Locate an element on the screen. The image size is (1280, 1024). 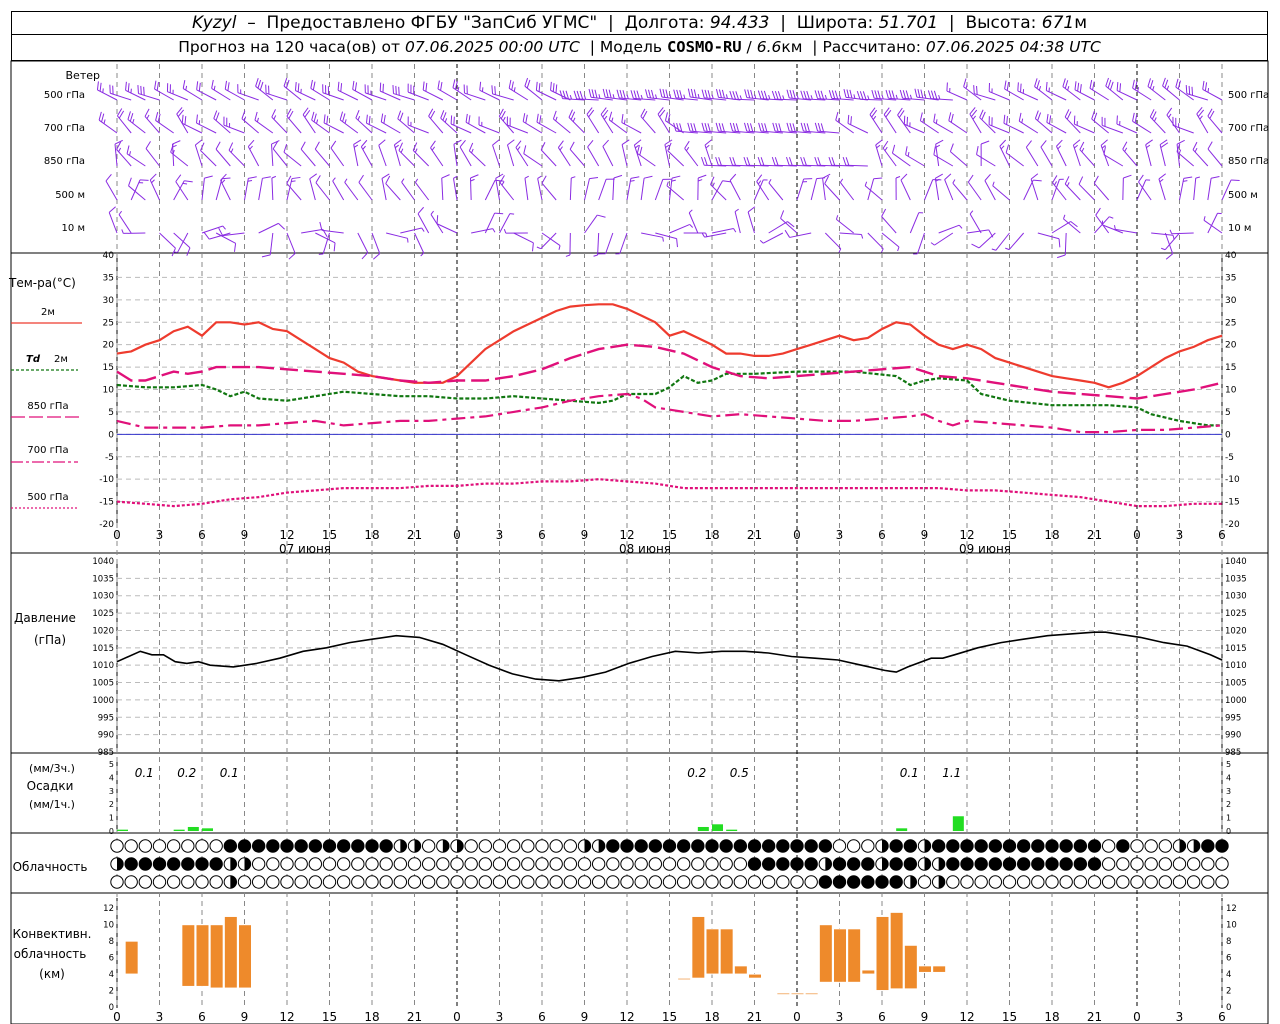
conv-label-c: (км) is located at coordinates (52, 974).